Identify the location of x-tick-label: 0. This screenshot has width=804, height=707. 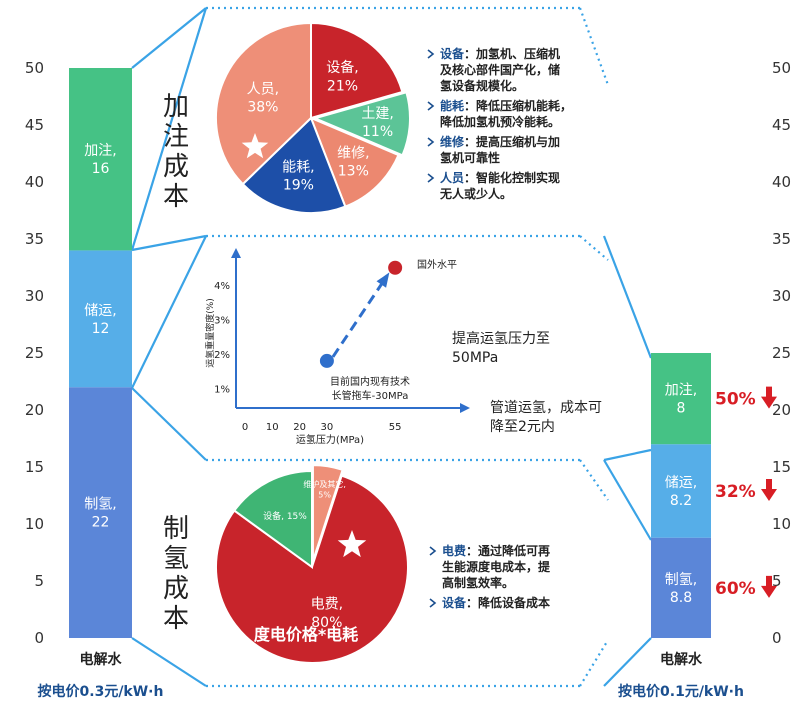
(245, 427).